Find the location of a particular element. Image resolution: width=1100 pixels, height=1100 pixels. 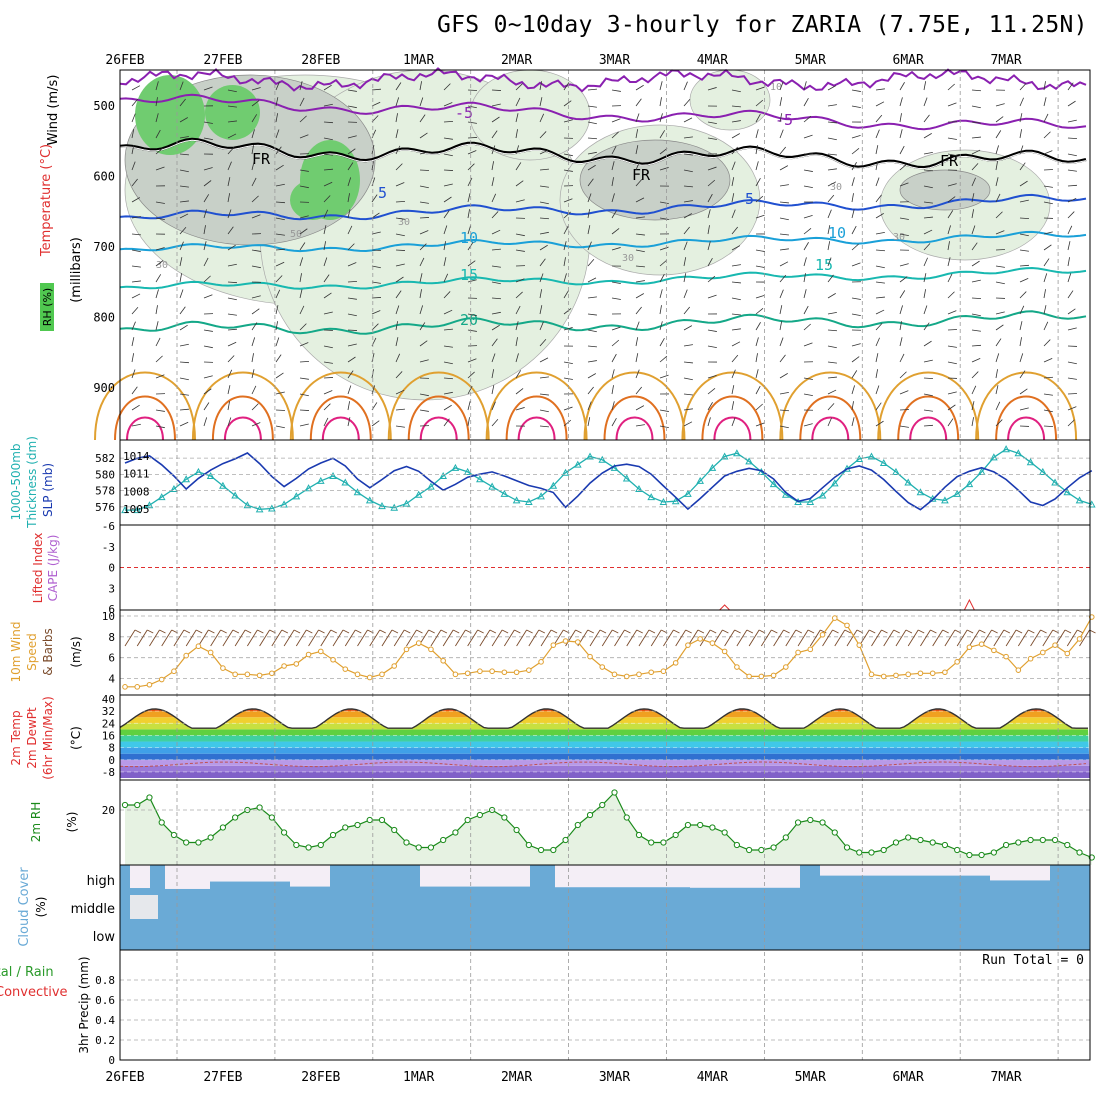

cloud-high-gap is located at coordinates (187, 877).